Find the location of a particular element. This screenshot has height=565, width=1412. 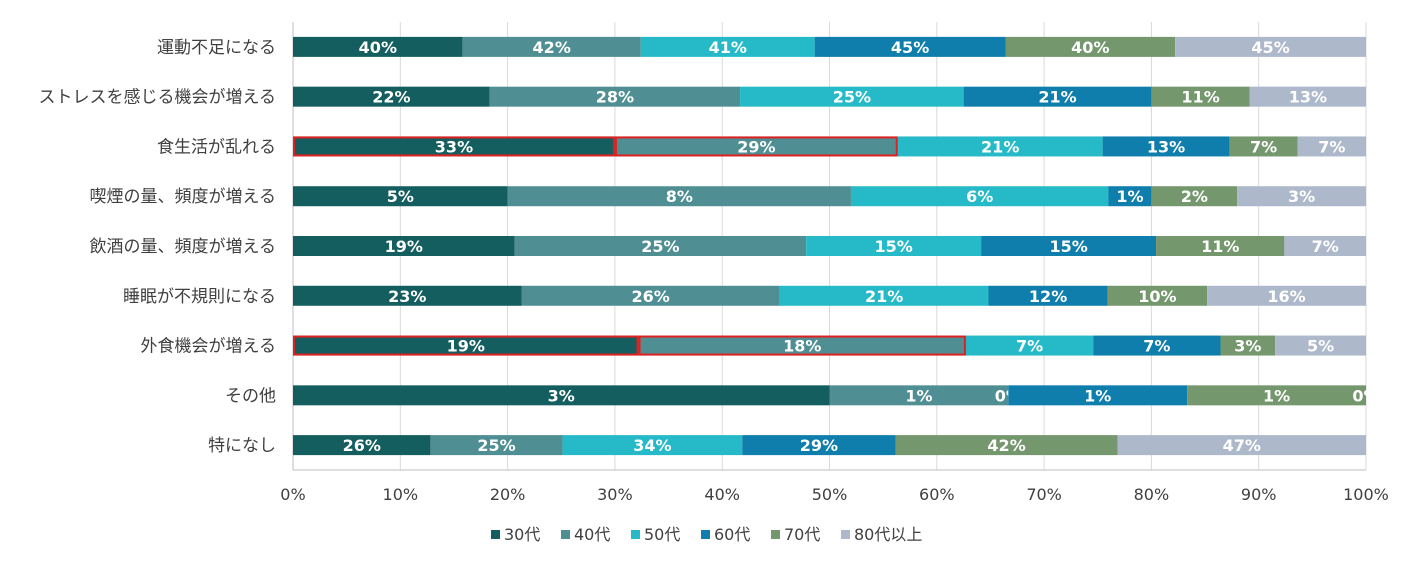

bar-value-label: 47% is located at coordinates (1242, 445).